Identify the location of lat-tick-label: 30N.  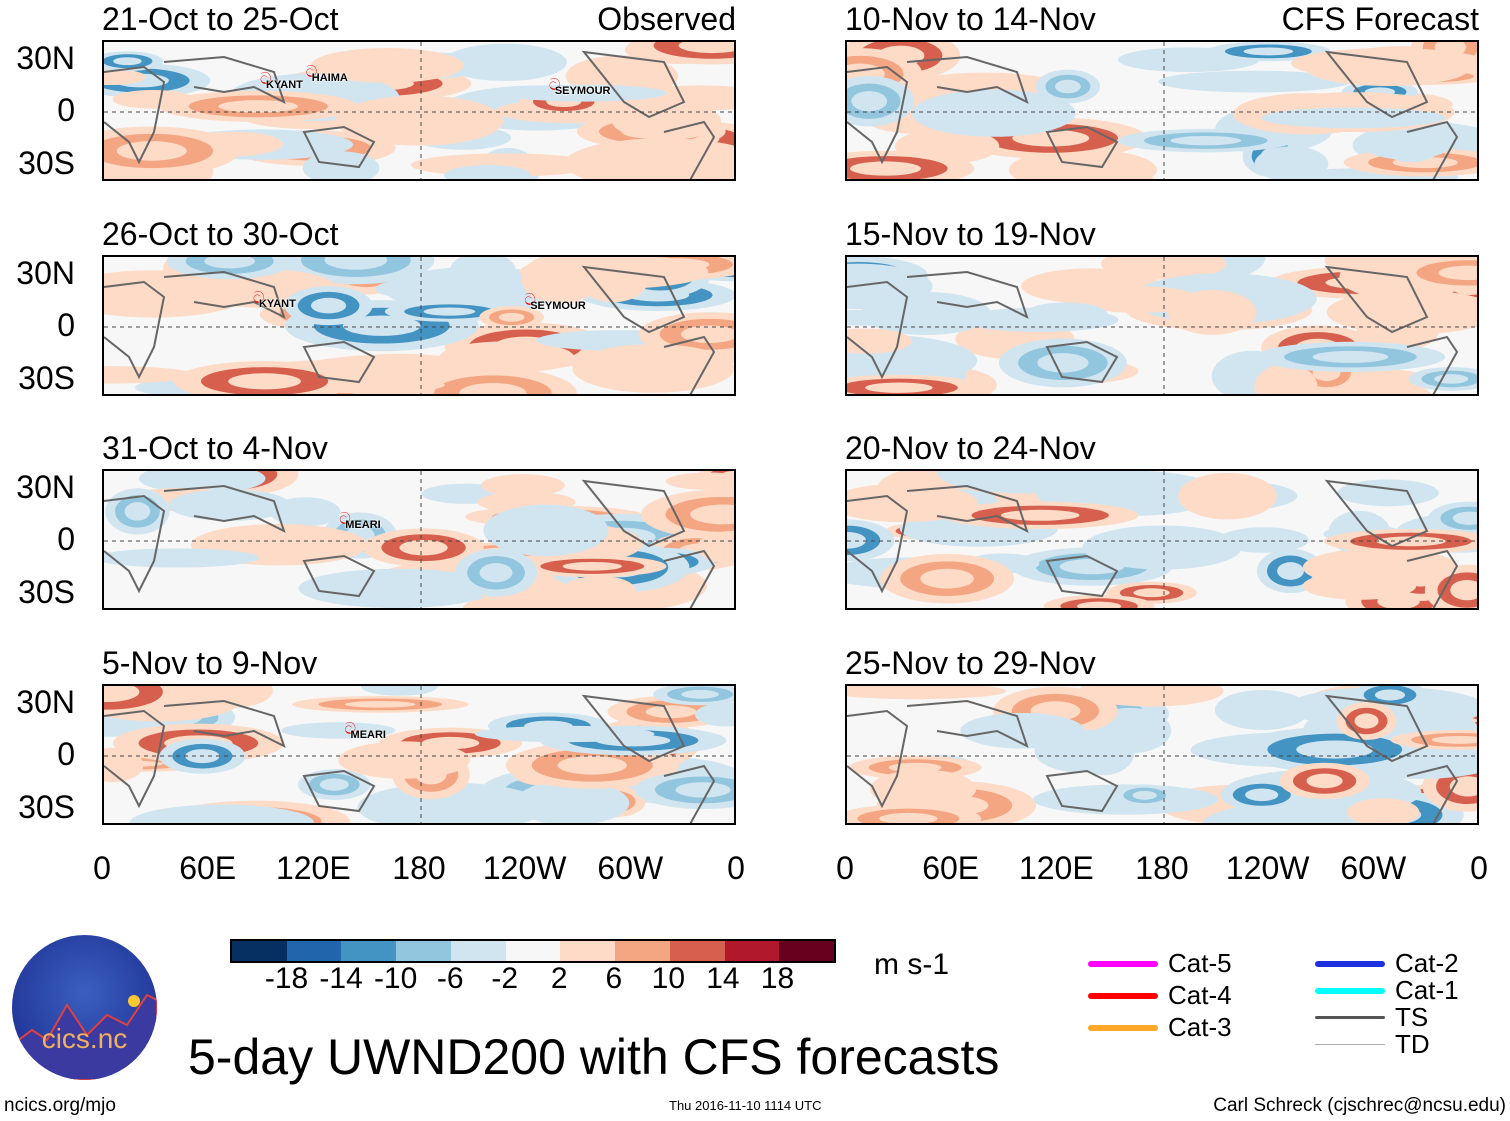
(45, 487).